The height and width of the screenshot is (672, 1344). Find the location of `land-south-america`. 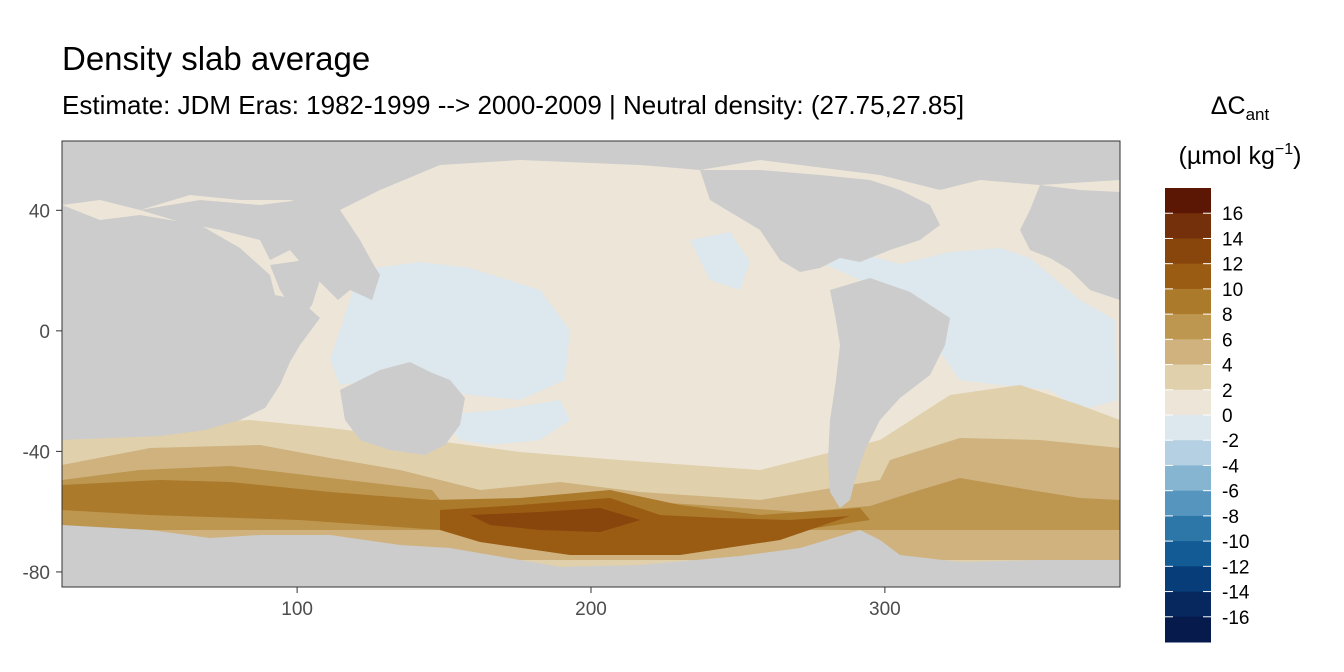

land-south-america is located at coordinates (889, 393).